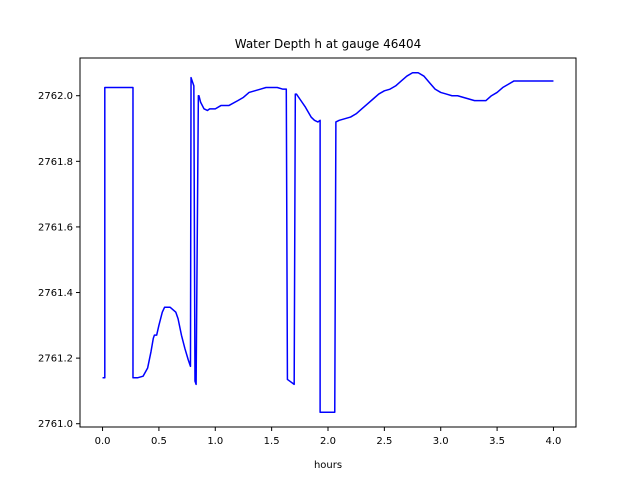 This screenshot has width=640, height=484. I want to click on y-tick-label: 2761.4, so click(55, 293).